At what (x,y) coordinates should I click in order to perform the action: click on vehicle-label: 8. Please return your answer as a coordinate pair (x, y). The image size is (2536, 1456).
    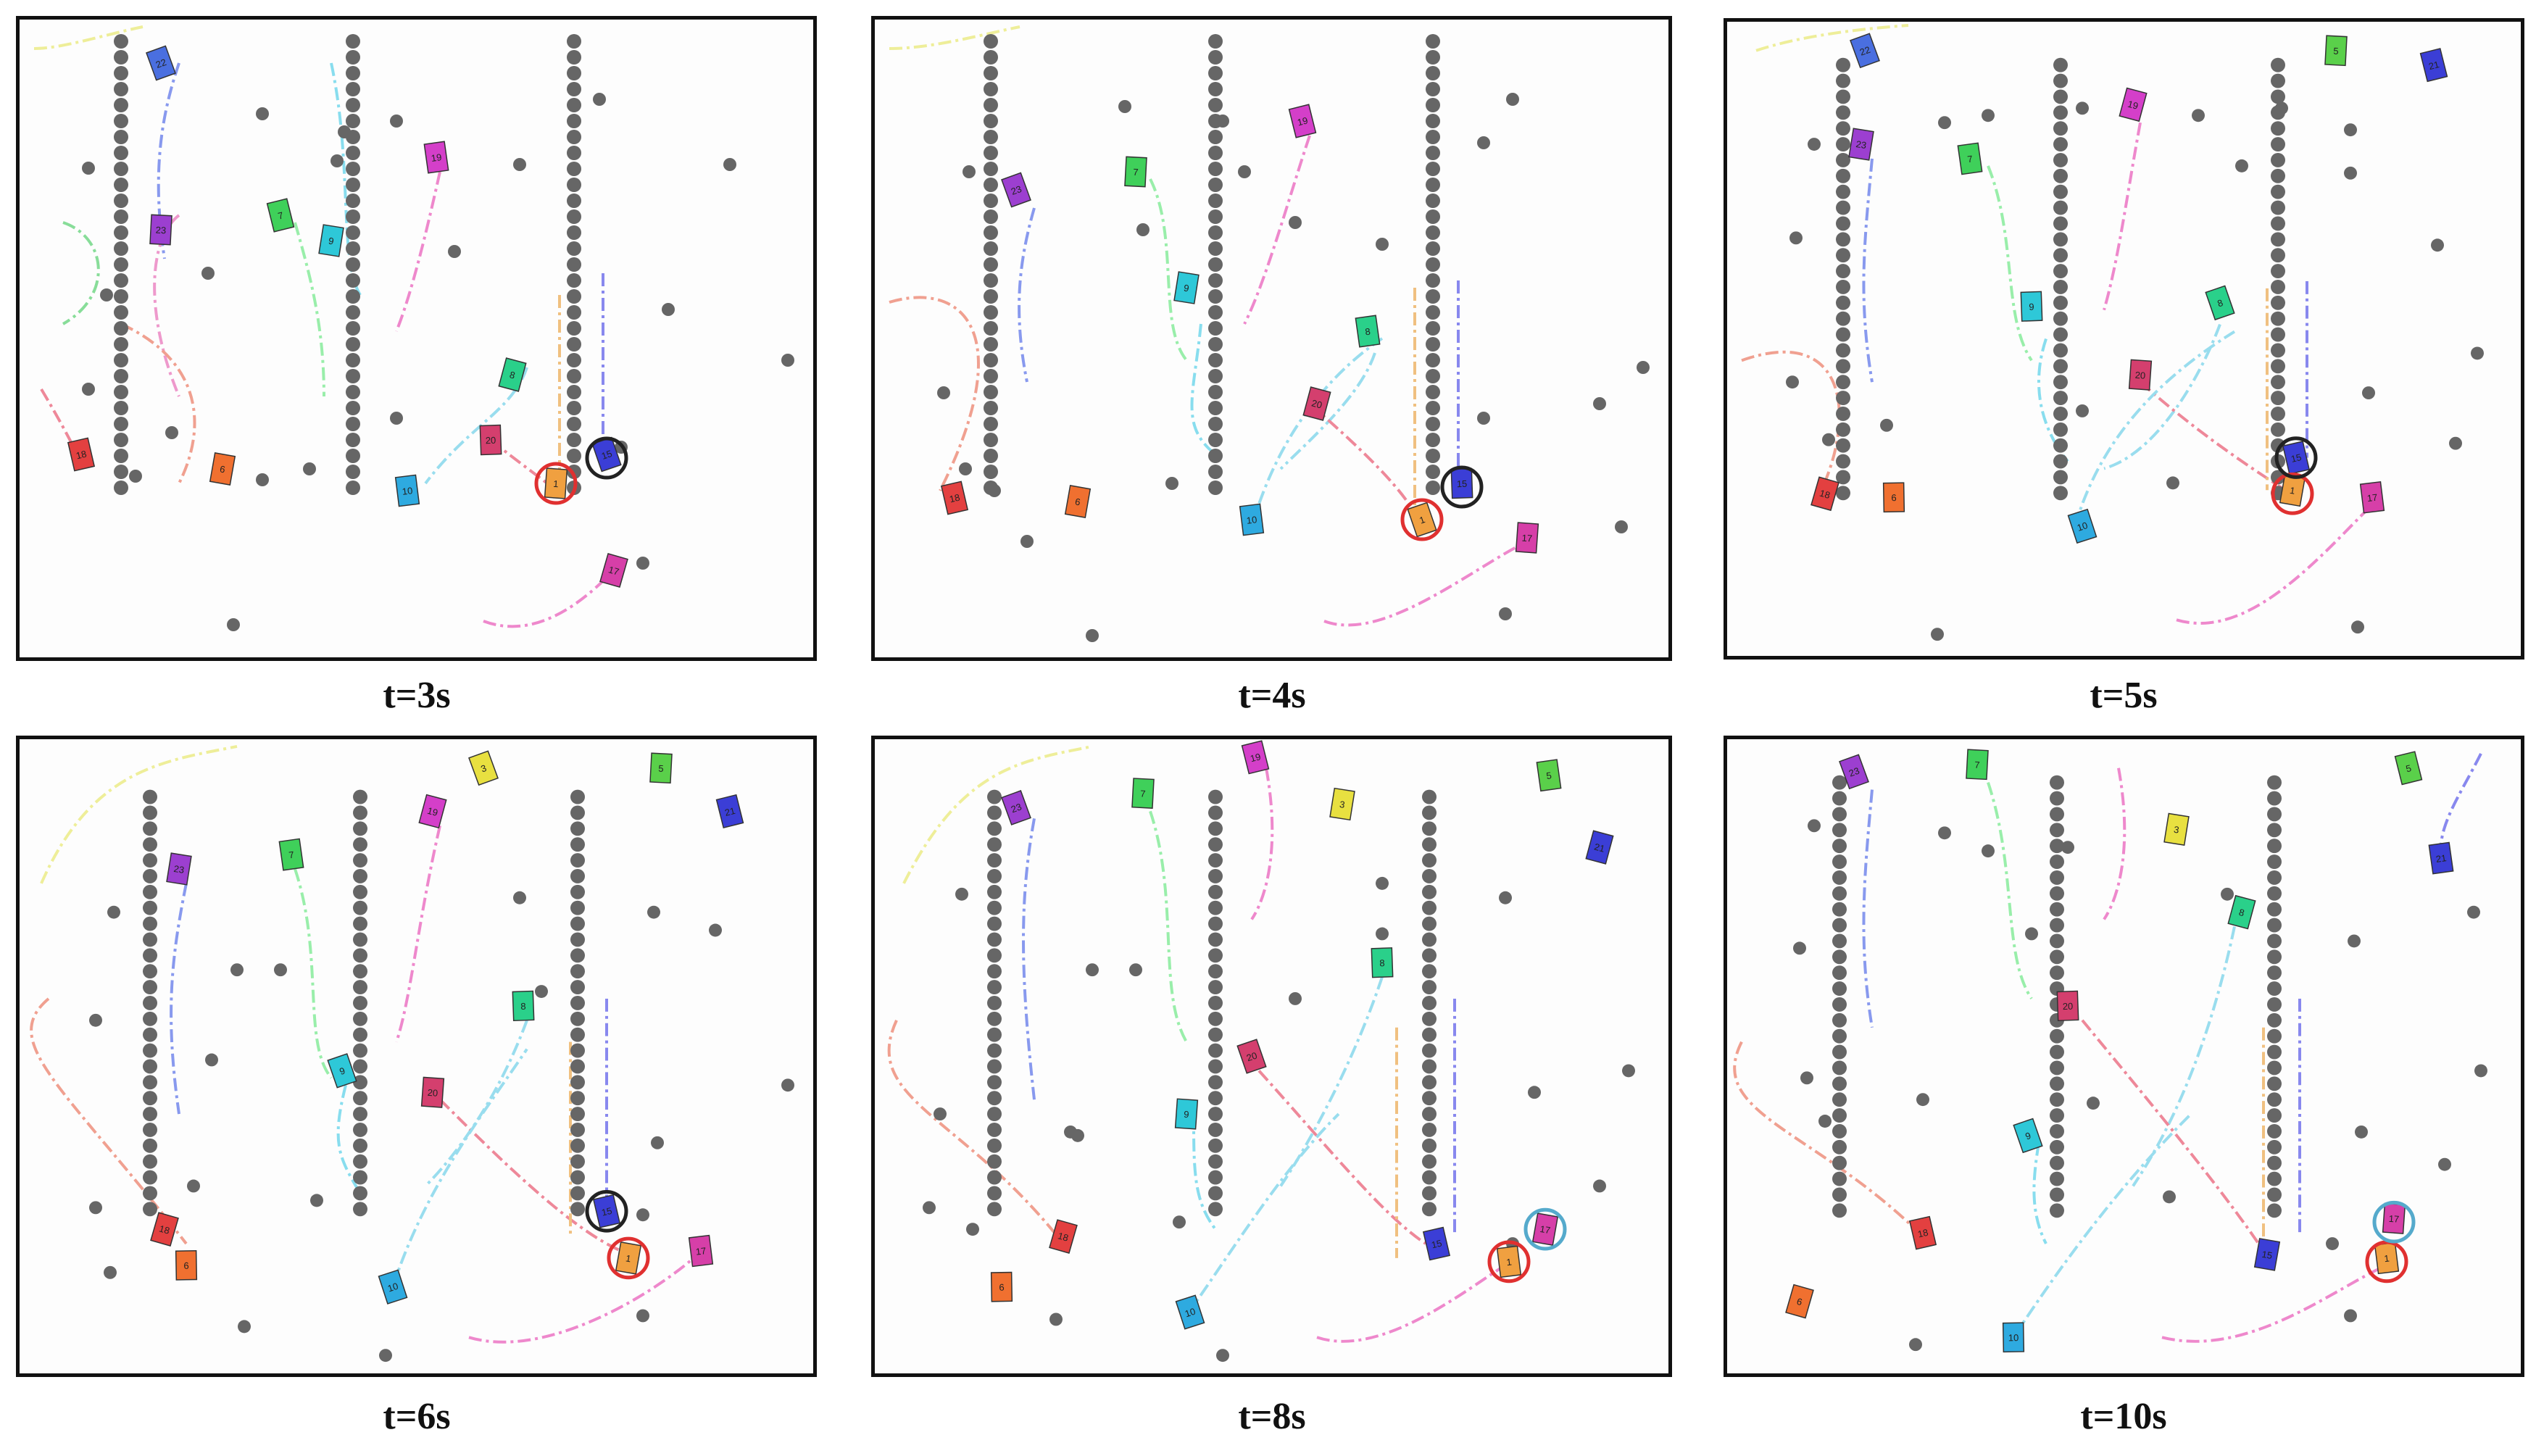
    Looking at the image, I should click on (1367, 332).